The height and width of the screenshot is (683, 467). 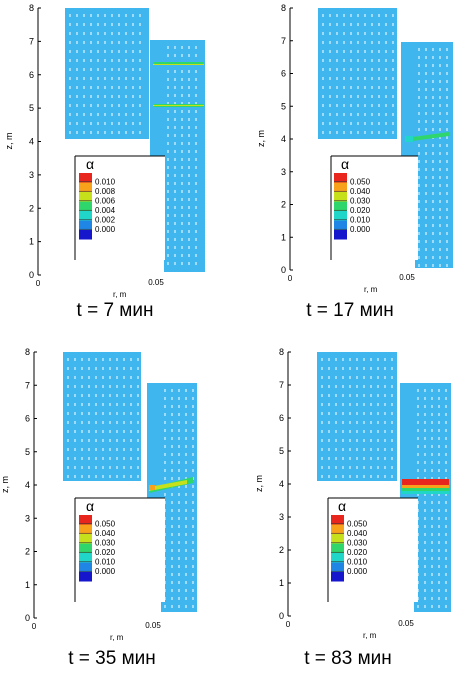 I want to click on layer-upper, so click(x=178, y=63).